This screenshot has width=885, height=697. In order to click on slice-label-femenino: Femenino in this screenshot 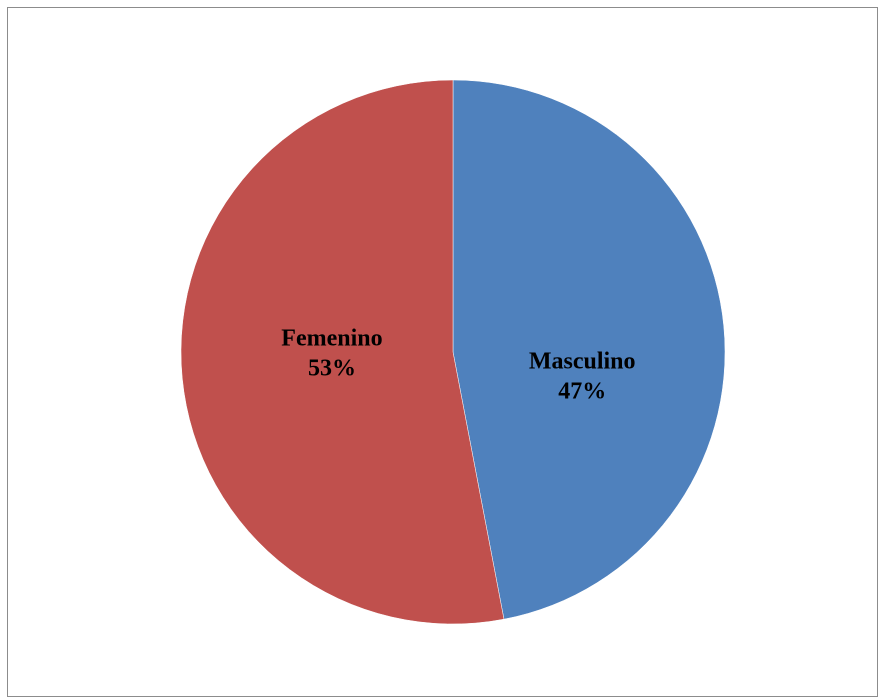, I will do `click(331, 338)`.